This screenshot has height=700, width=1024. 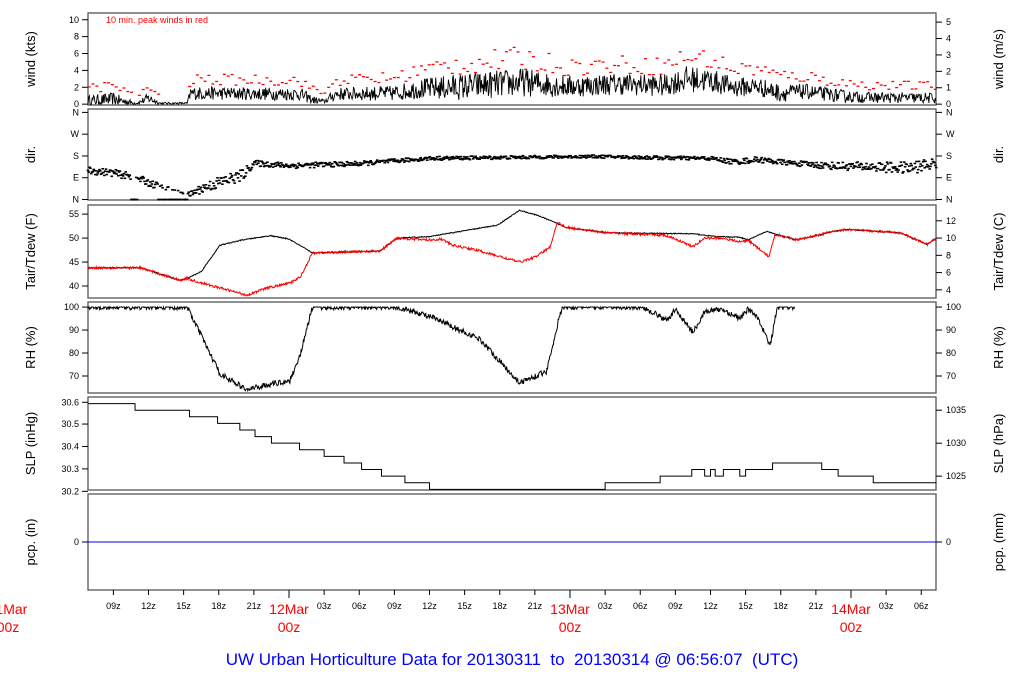 I want to click on y-tick-label-right: 3, so click(x=948, y=55).